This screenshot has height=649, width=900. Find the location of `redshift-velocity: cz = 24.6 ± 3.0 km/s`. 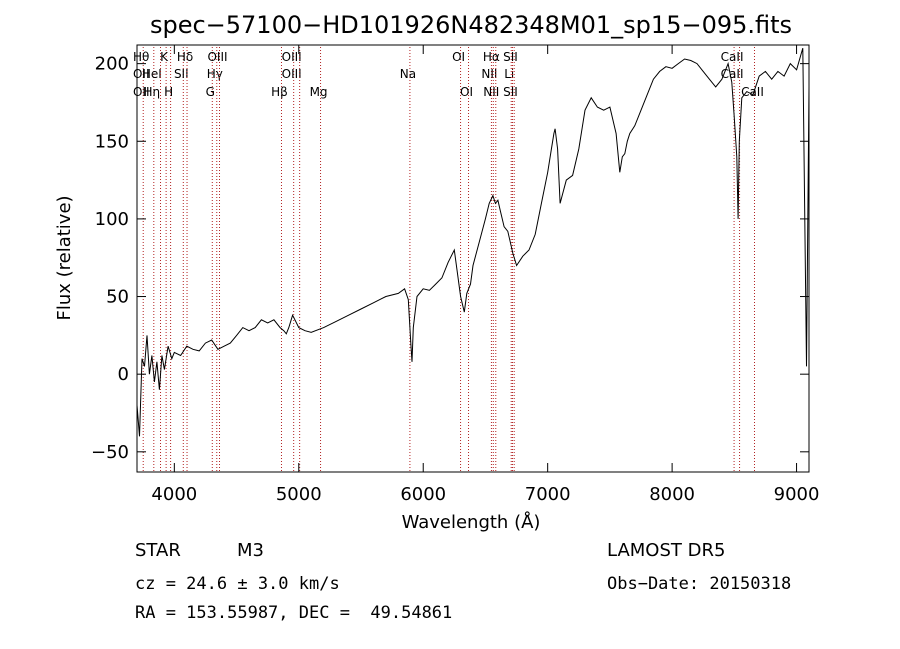

redshift-velocity: cz = 24.6 ± 3.0 km/s is located at coordinates (237, 584).